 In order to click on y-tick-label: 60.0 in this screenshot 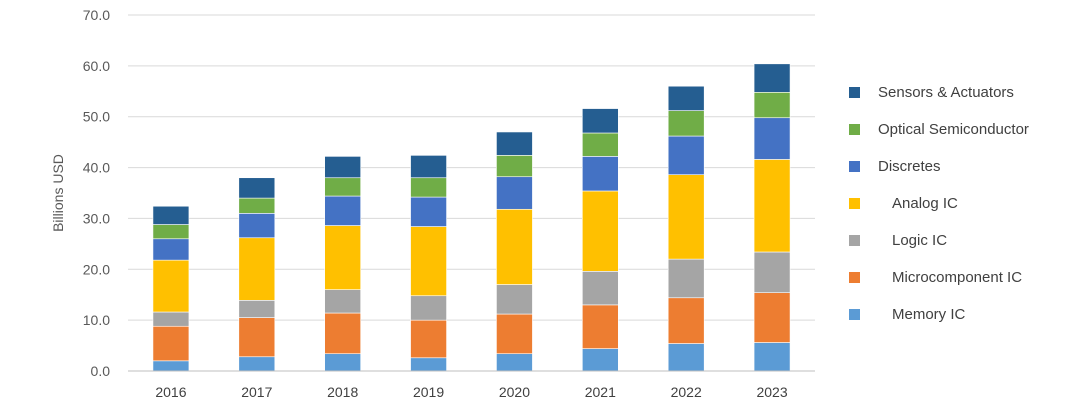, I will do `click(96, 66)`.